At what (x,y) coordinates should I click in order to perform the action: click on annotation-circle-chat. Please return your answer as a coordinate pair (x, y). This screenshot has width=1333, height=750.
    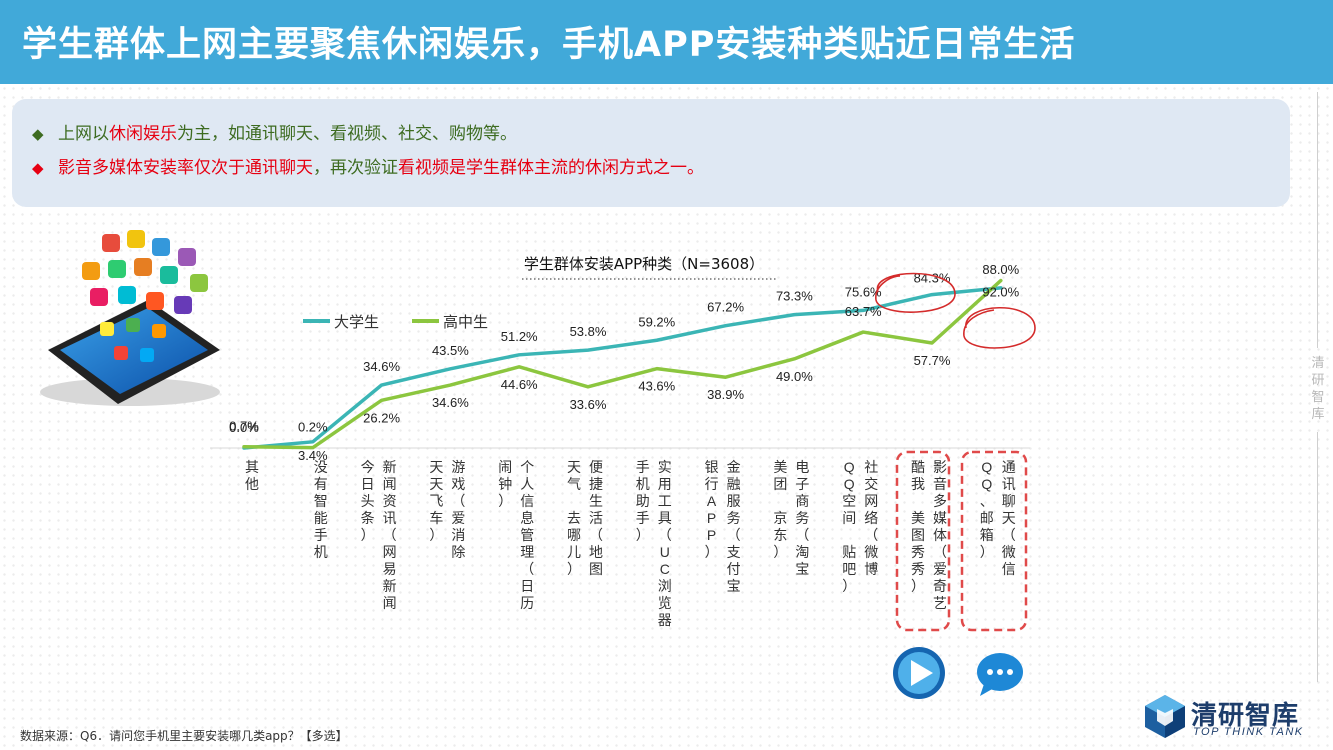
    Looking at the image, I should click on (999, 327).